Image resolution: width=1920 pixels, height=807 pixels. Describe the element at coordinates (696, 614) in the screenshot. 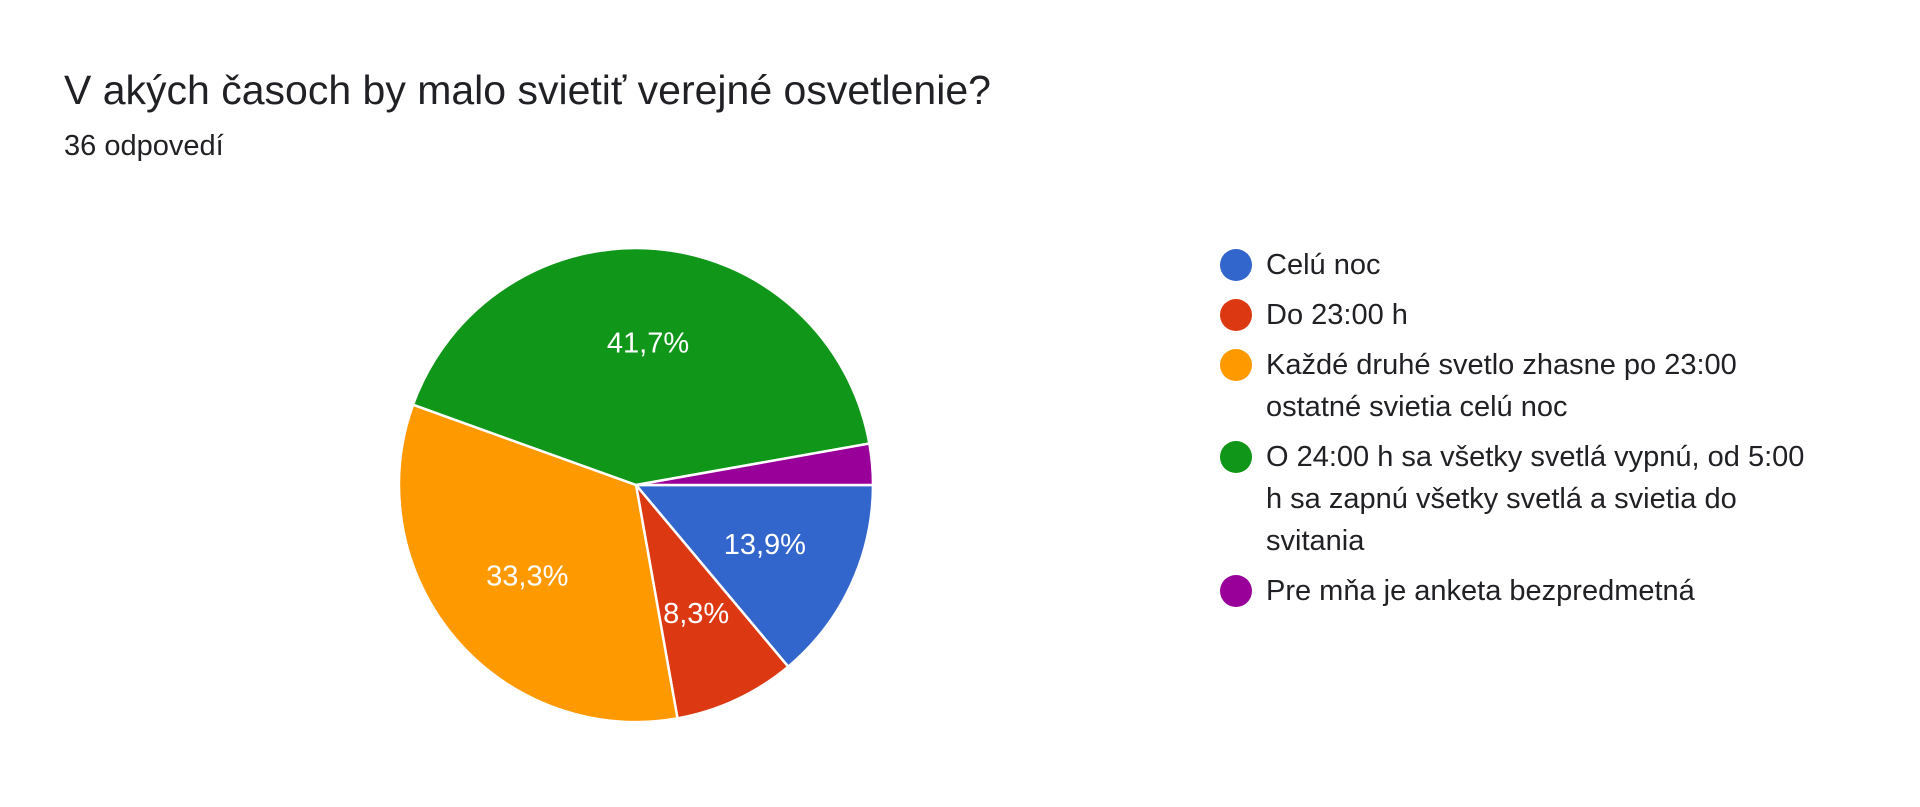

I see `pie-slice-label: 8,3%` at that location.